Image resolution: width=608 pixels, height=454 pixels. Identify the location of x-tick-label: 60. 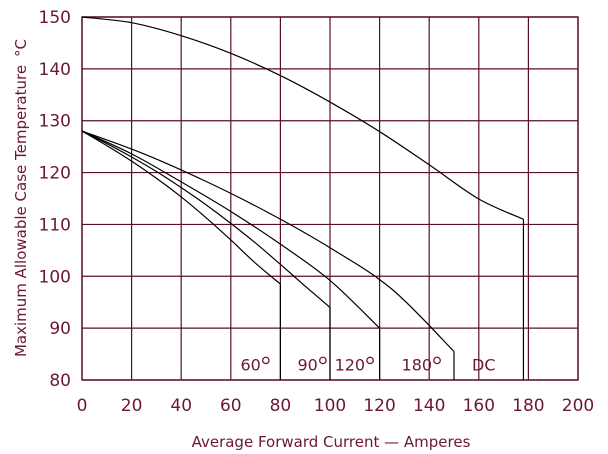
(231, 406).